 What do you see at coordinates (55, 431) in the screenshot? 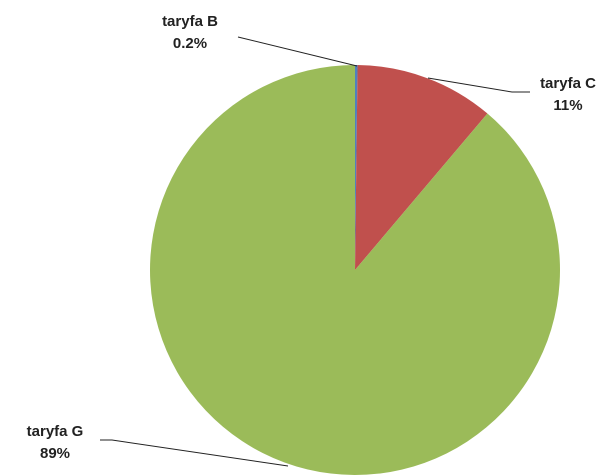
I see `slice-label: taryfa G` at bounding box center [55, 431].